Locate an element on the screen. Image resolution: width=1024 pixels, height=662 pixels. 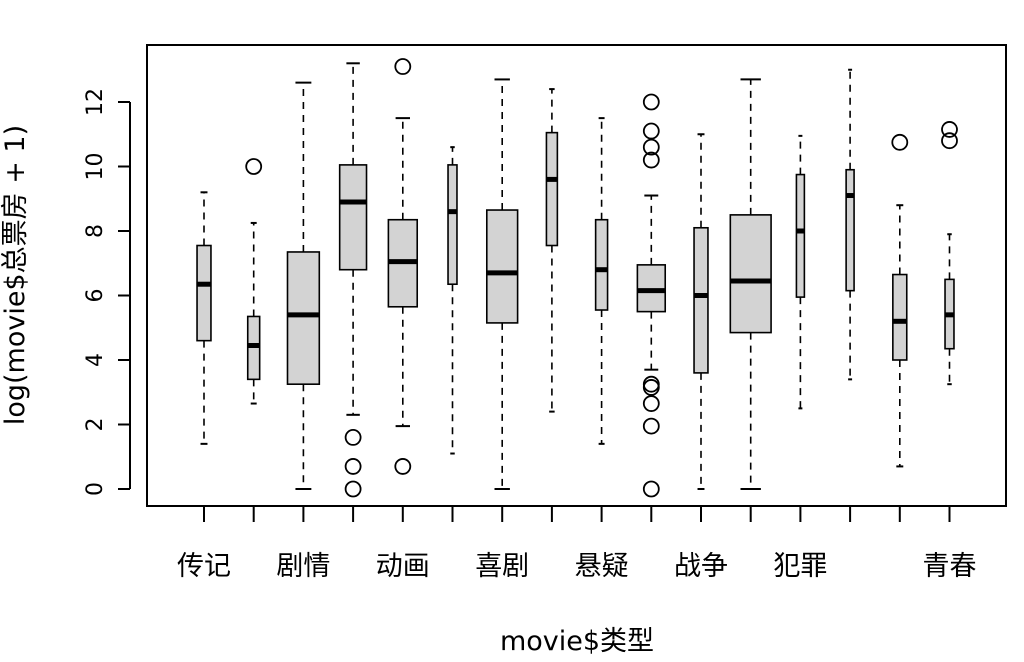
y-axis-title: log(movie$总票房 + 1) is located at coordinates (15, 275).